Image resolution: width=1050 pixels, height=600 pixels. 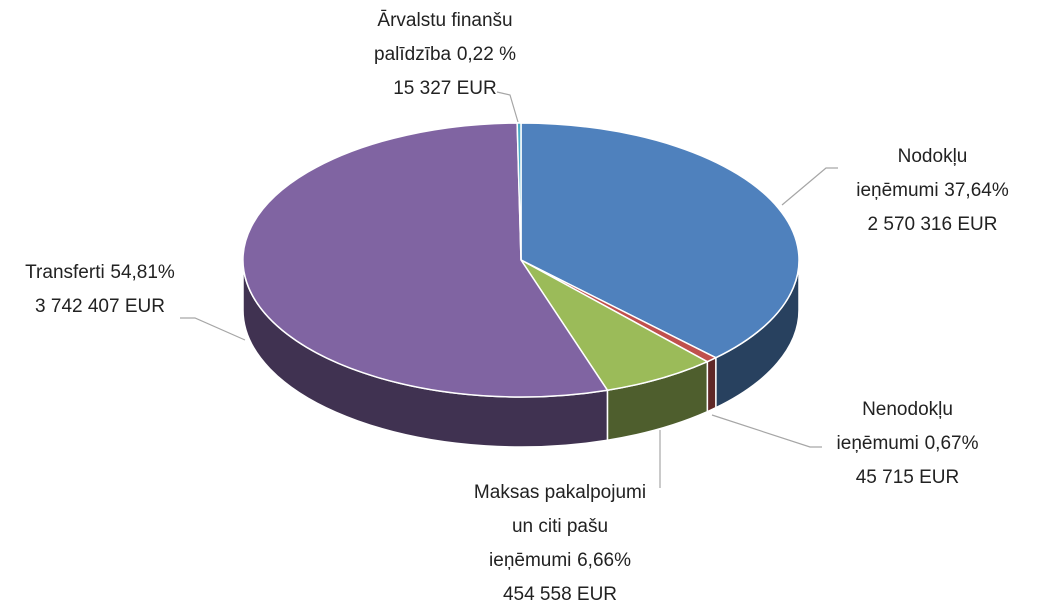 I want to click on category-label: Nenodokļu ieņēmumi, so click(x=894, y=426).